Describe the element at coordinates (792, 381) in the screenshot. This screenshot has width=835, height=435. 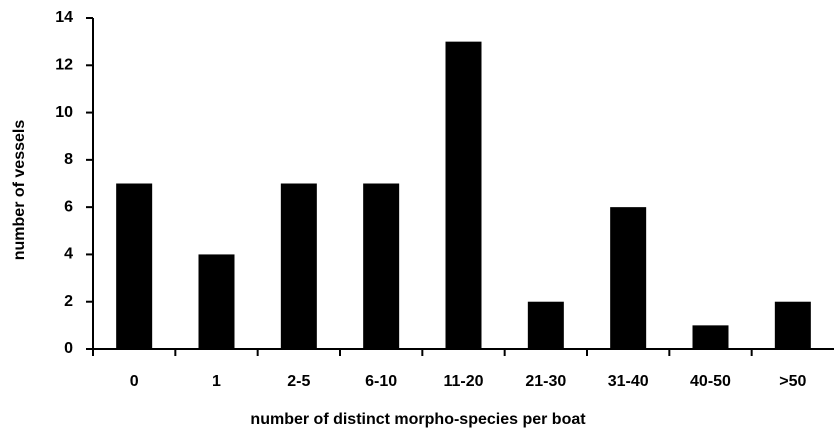
I see `x-tick-label: >50` at that location.